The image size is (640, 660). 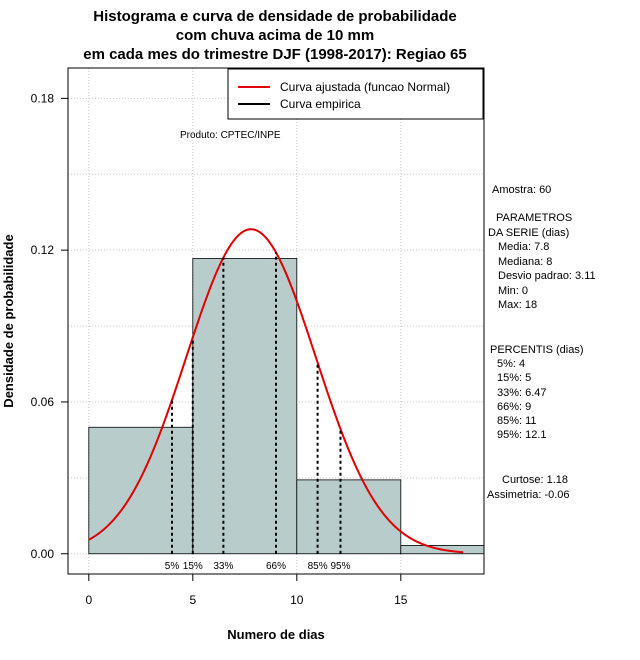 What do you see at coordinates (297, 600) in the screenshot?
I see `x-tick-label-2: 10` at bounding box center [297, 600].